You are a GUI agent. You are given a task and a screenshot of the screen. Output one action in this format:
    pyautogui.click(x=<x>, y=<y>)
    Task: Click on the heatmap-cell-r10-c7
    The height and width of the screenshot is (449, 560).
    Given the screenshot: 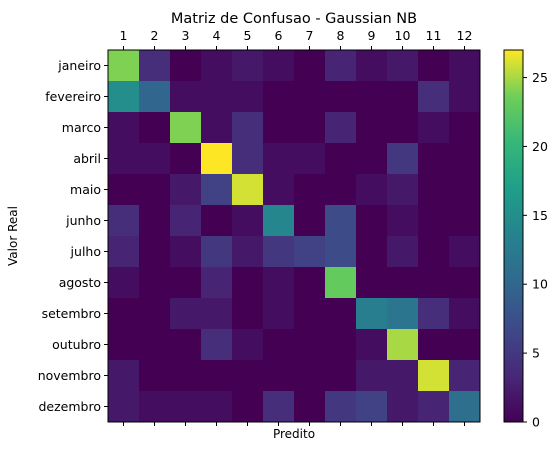 What is the action you would take?
    pyautogui.click(x=310, y=345)
    